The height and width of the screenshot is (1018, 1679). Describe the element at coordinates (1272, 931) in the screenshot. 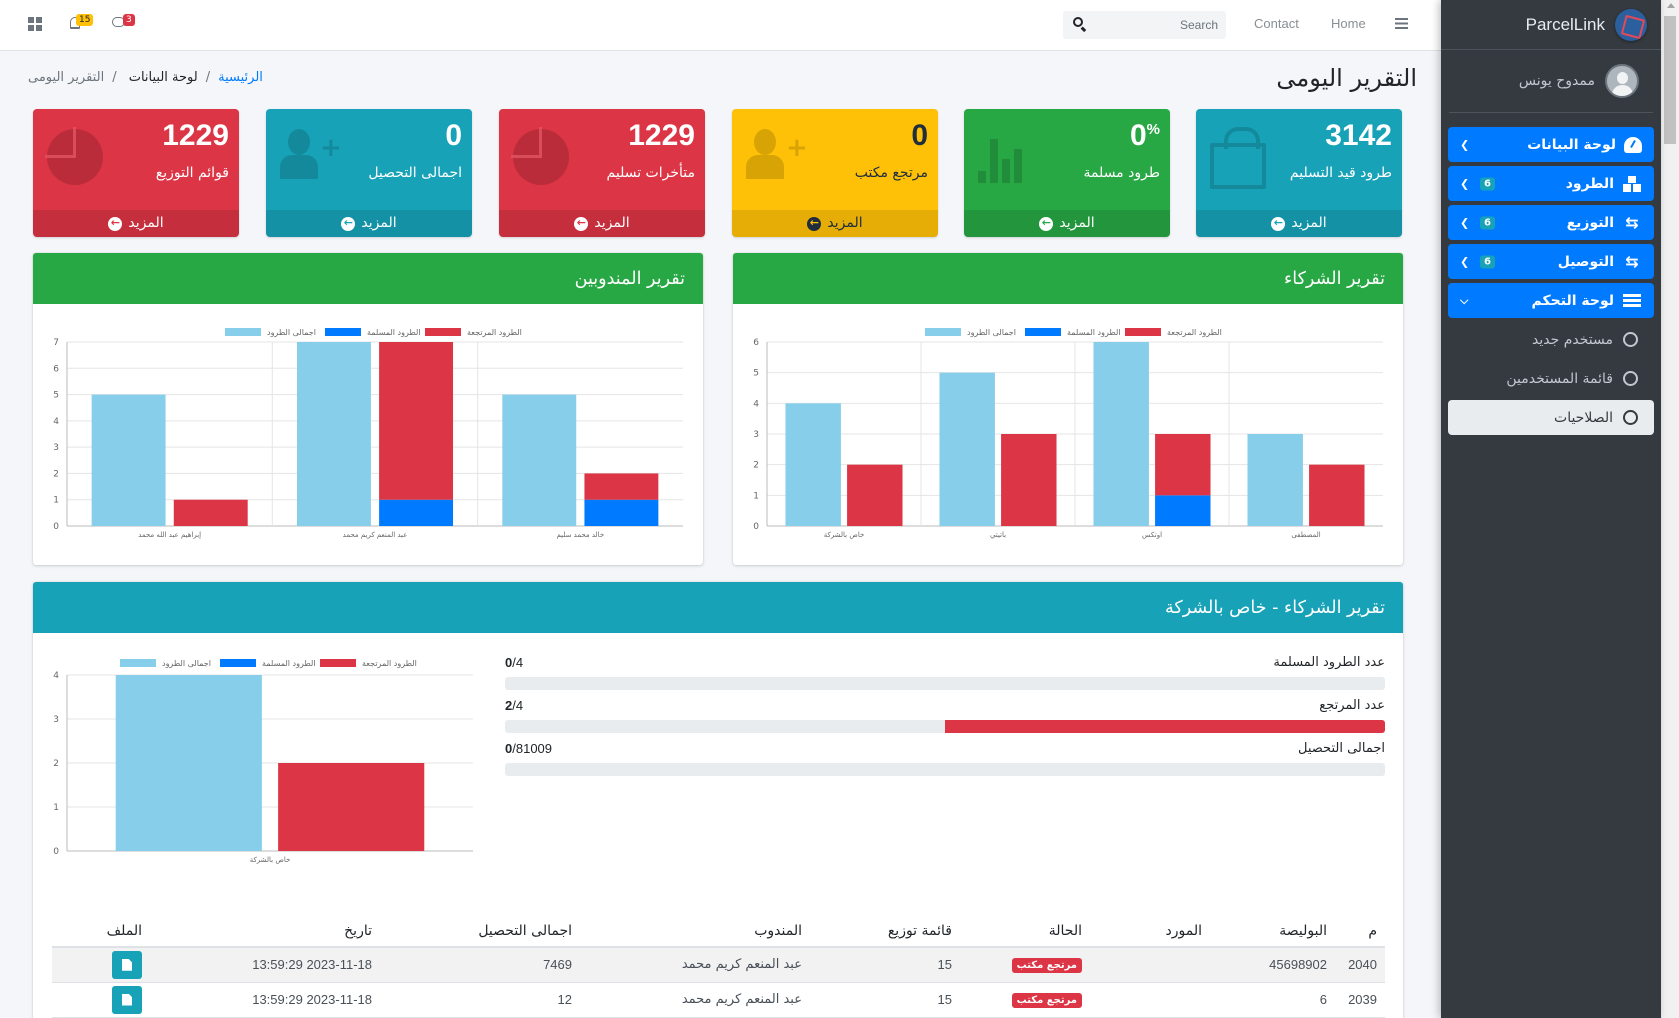

I see `column-header: البوليصة` at that location.